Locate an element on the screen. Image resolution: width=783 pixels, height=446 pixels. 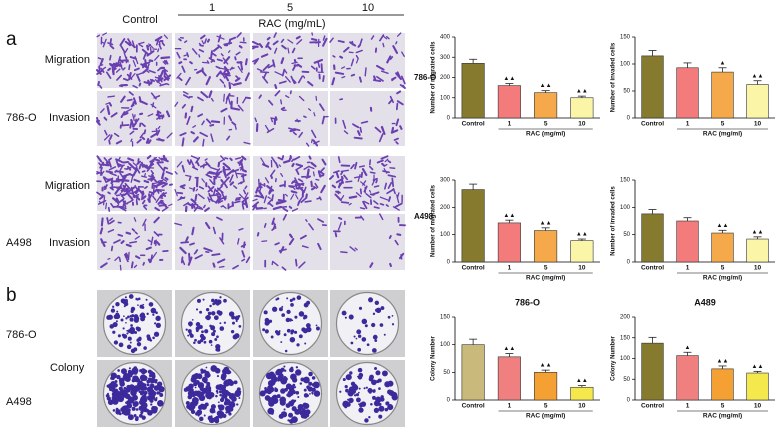
y-tick-label: 0 is located at coordinates (629, 401).